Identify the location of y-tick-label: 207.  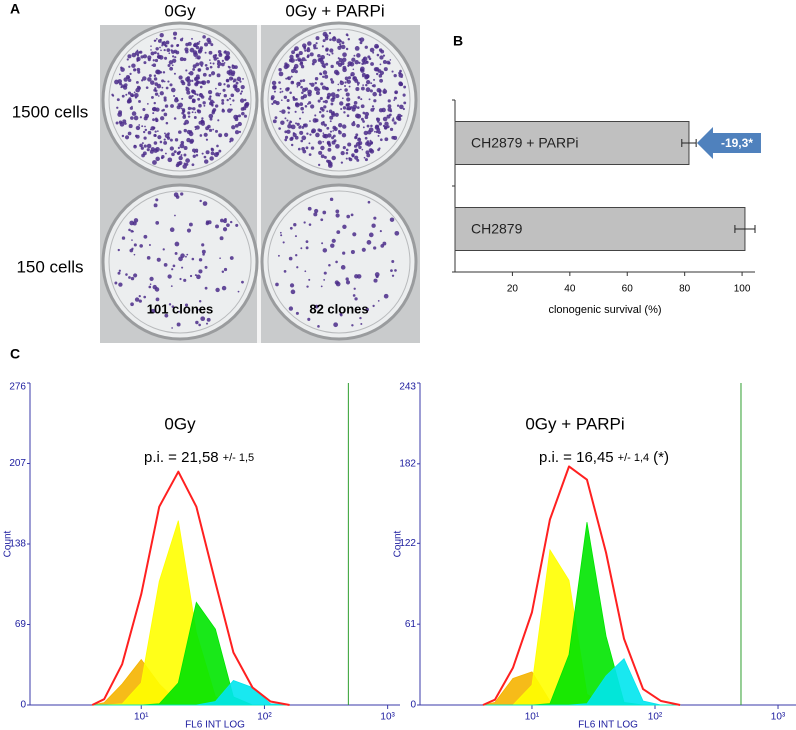
(17, 463).